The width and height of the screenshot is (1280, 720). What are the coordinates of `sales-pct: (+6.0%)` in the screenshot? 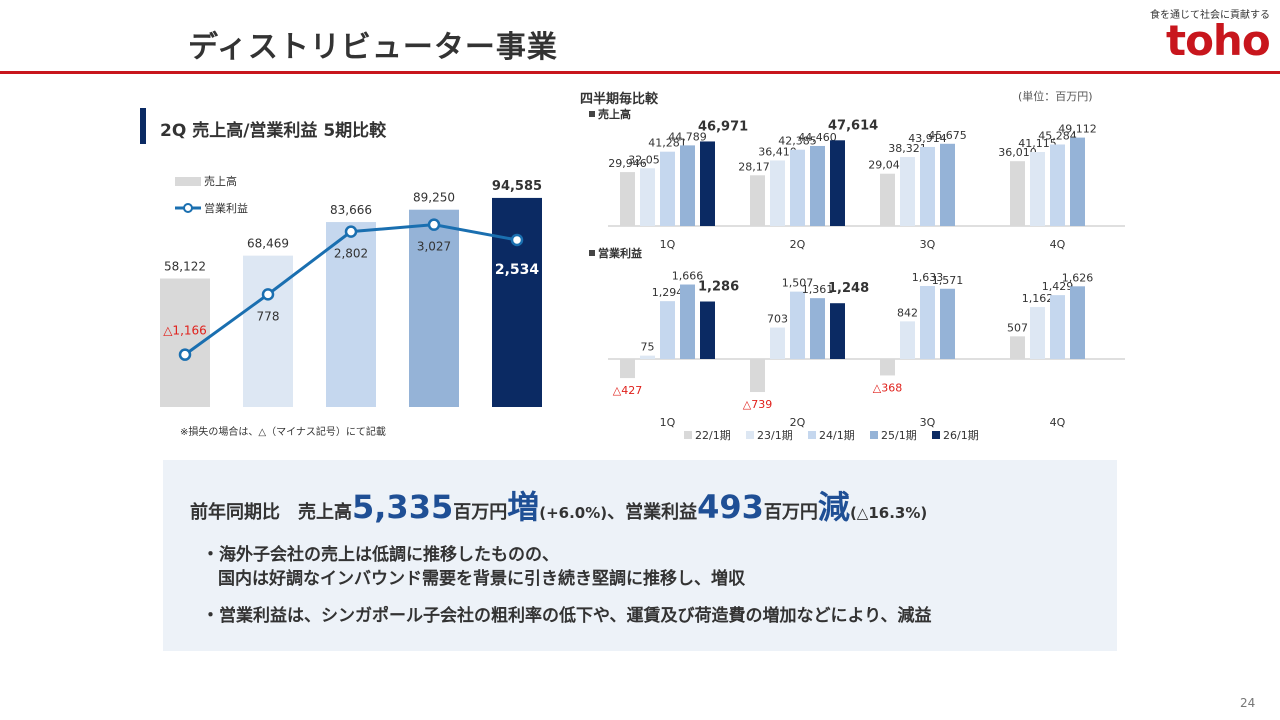 It's located at (573, 513).